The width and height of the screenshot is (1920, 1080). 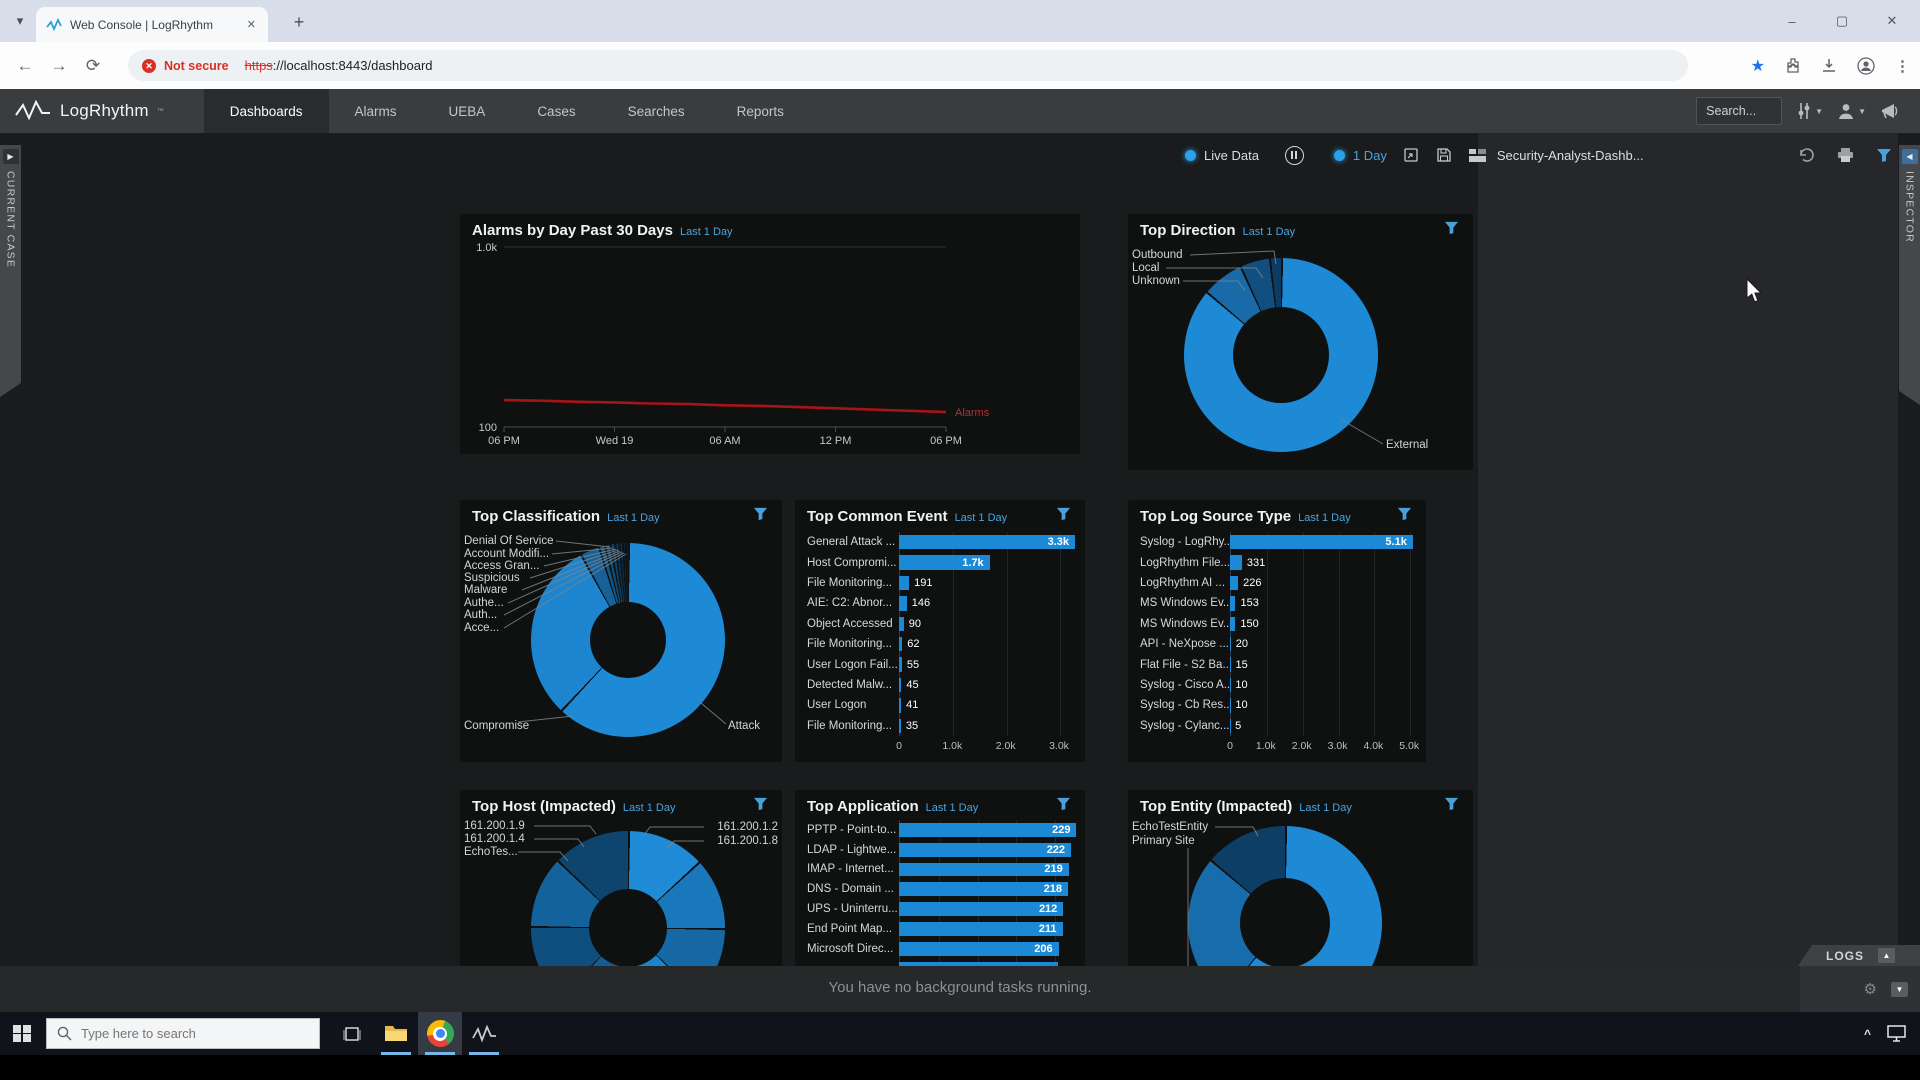 What do you see at coordinates (467, 111) in the screenshot?
I see `nav-item-ueba: UEBA` at bounding box center [467, 111].